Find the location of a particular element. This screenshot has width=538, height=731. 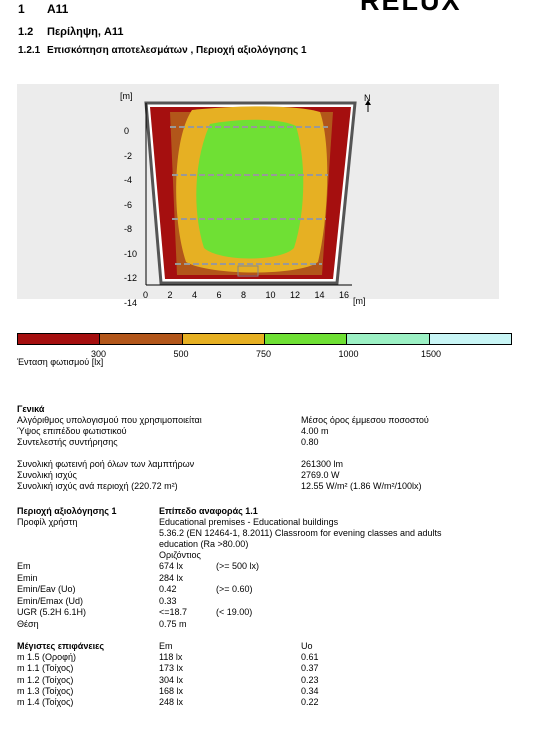

north-arrow-head is located at coordinates (368, 102).